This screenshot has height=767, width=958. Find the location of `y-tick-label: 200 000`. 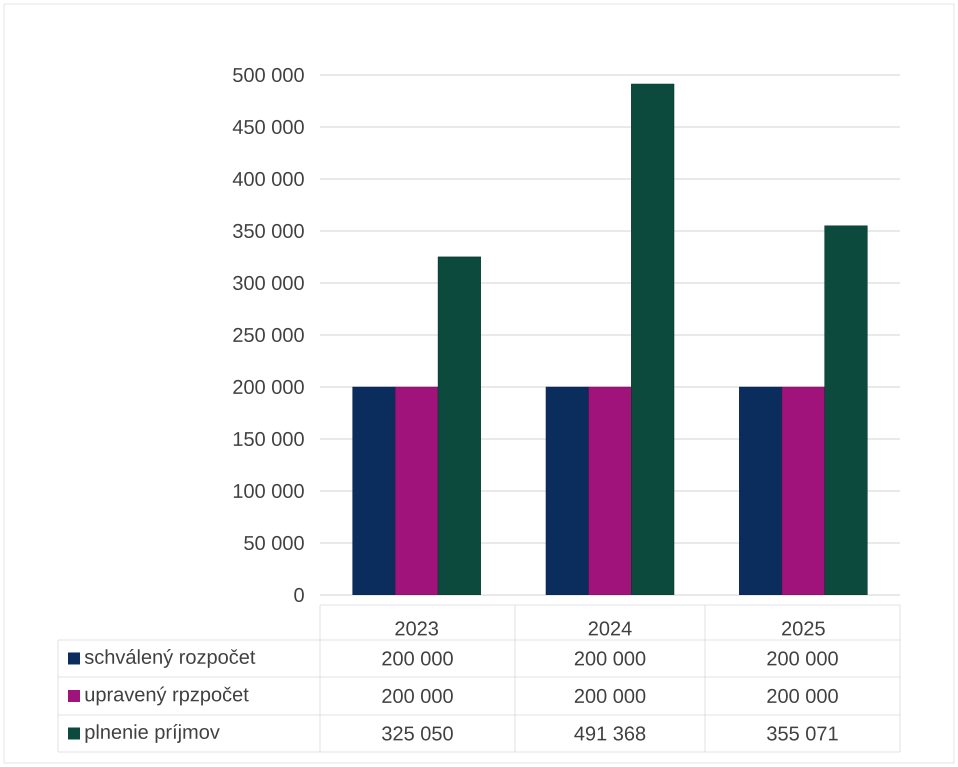

y-tick-label: 200 000 is located at coordinates (268, 387).